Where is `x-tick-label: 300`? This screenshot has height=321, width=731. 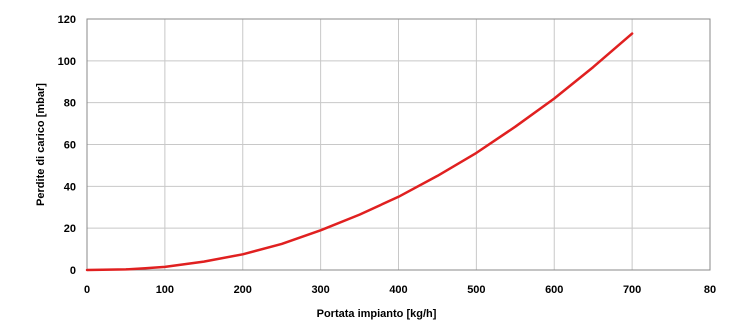 x-tick-label: 300 is located at coordinates (320, 290).